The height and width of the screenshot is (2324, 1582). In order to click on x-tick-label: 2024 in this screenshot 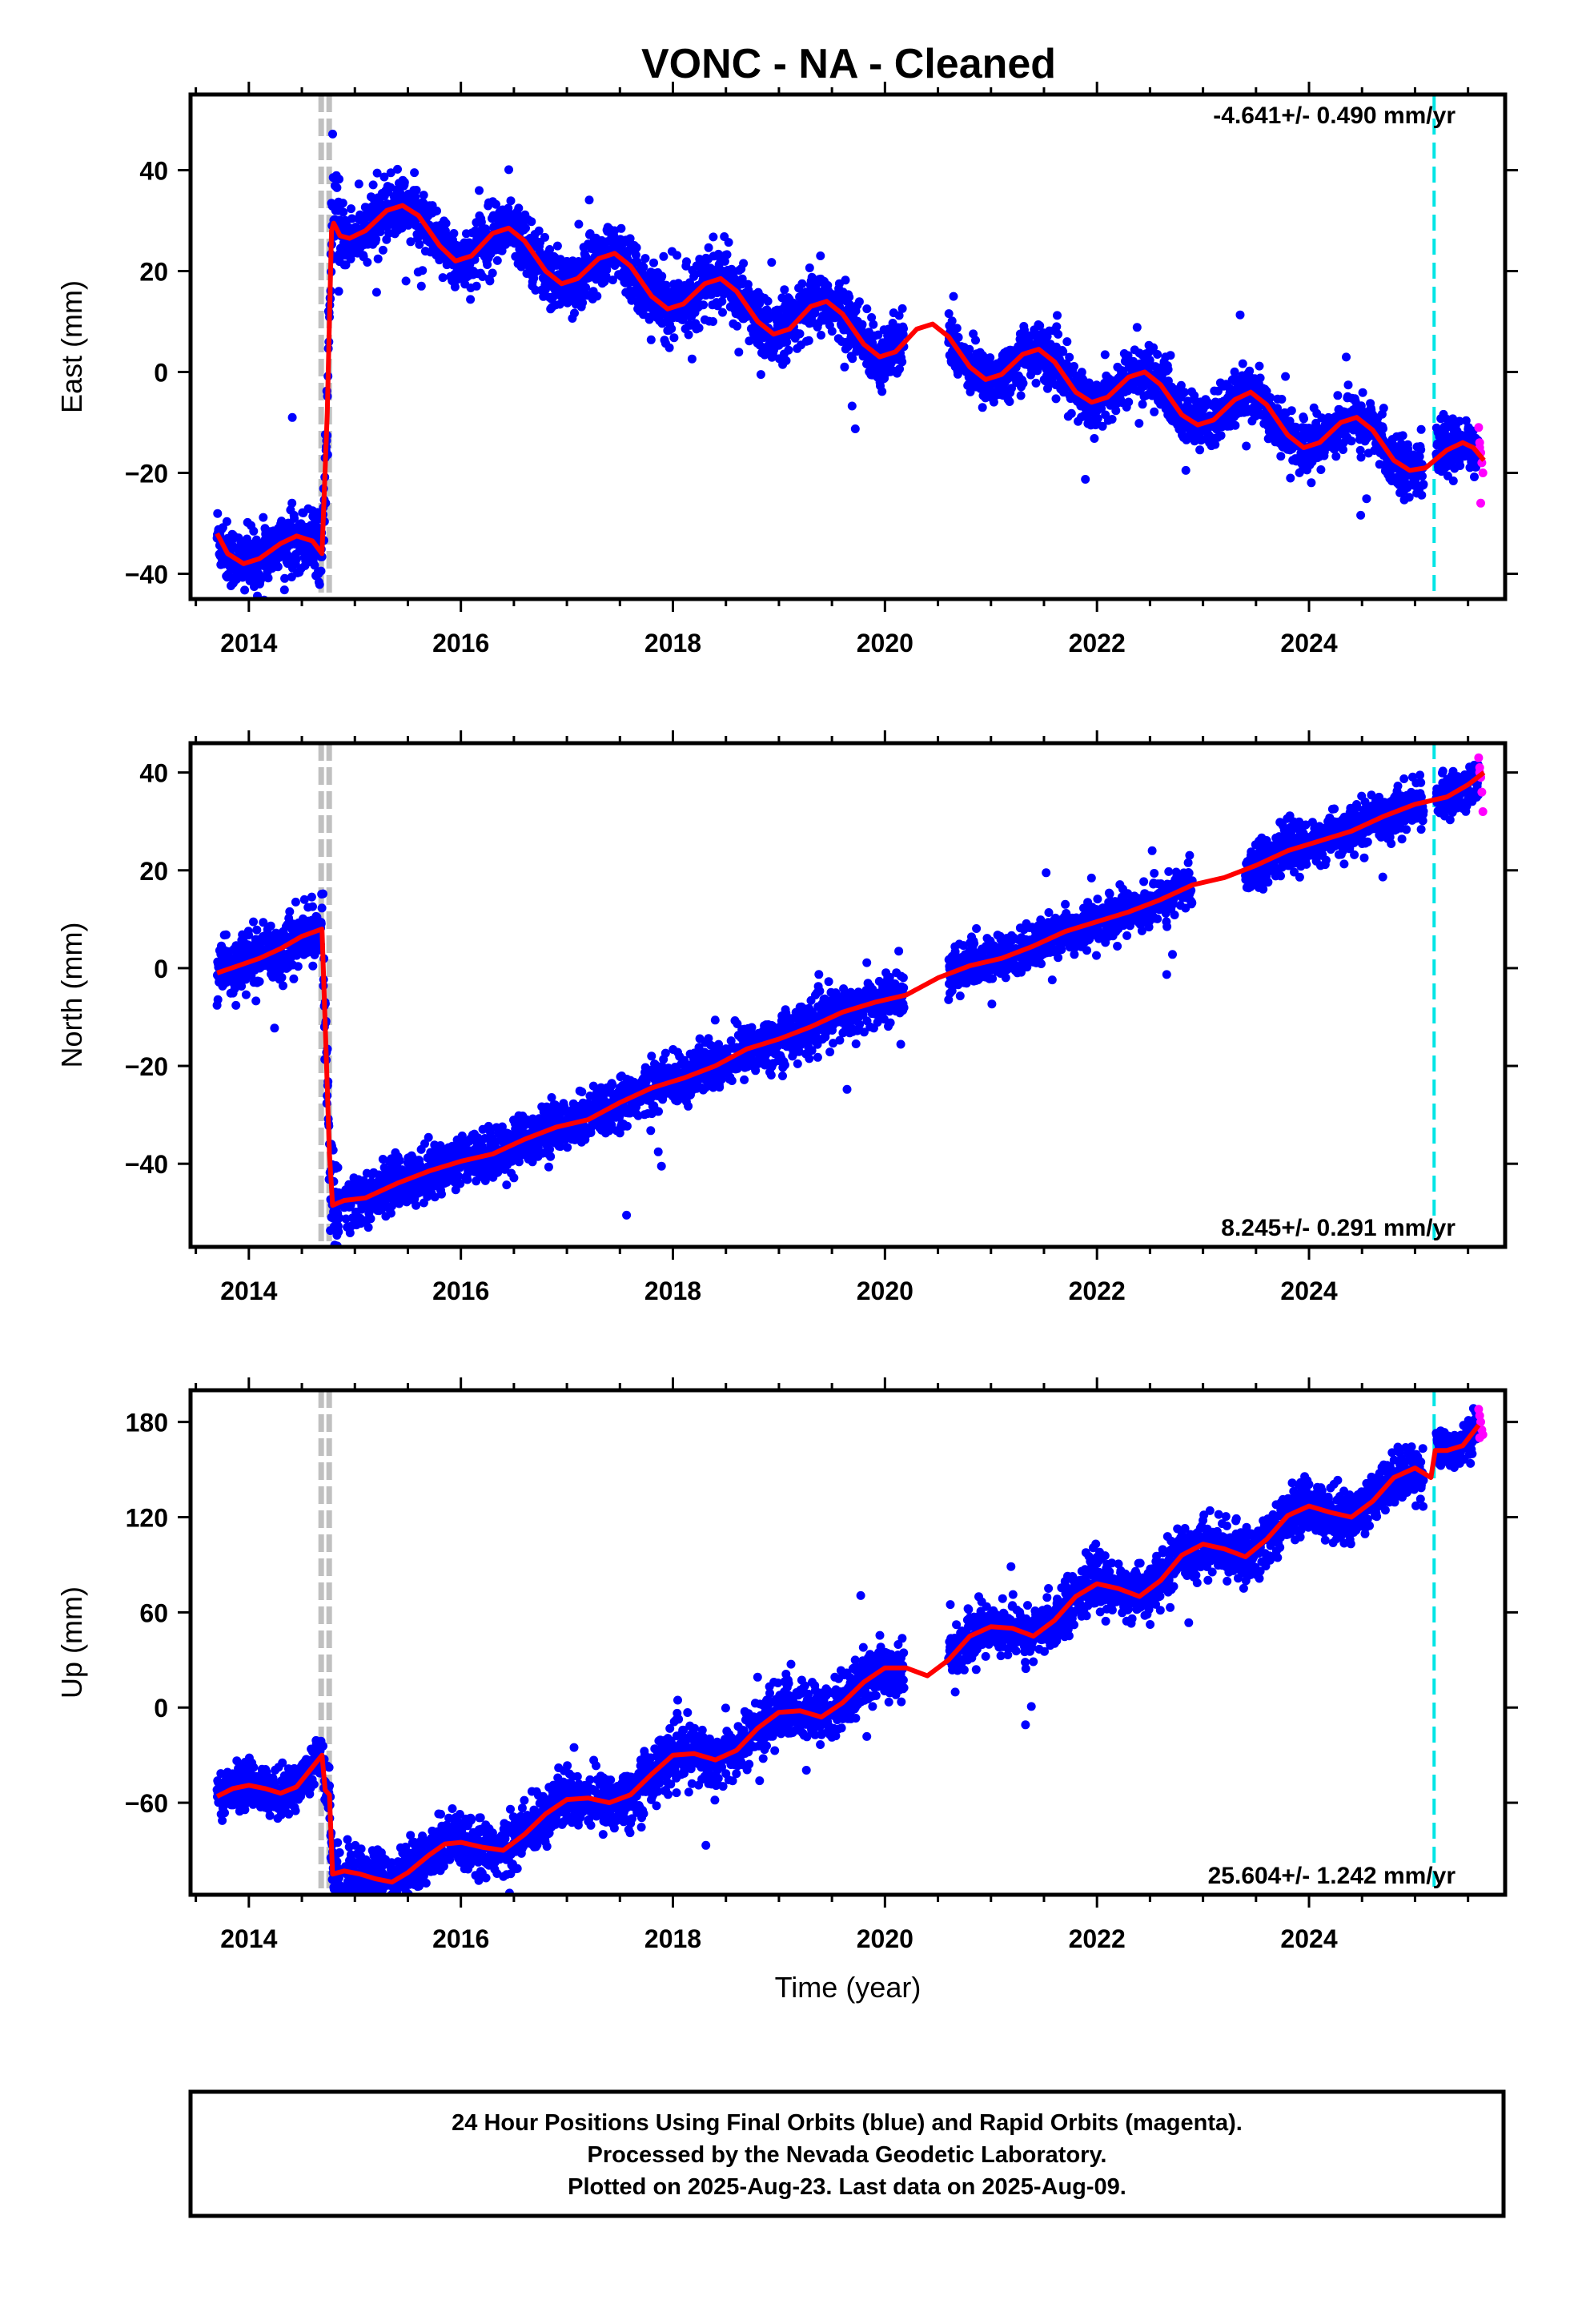, I will do `click(1308, 643)`.